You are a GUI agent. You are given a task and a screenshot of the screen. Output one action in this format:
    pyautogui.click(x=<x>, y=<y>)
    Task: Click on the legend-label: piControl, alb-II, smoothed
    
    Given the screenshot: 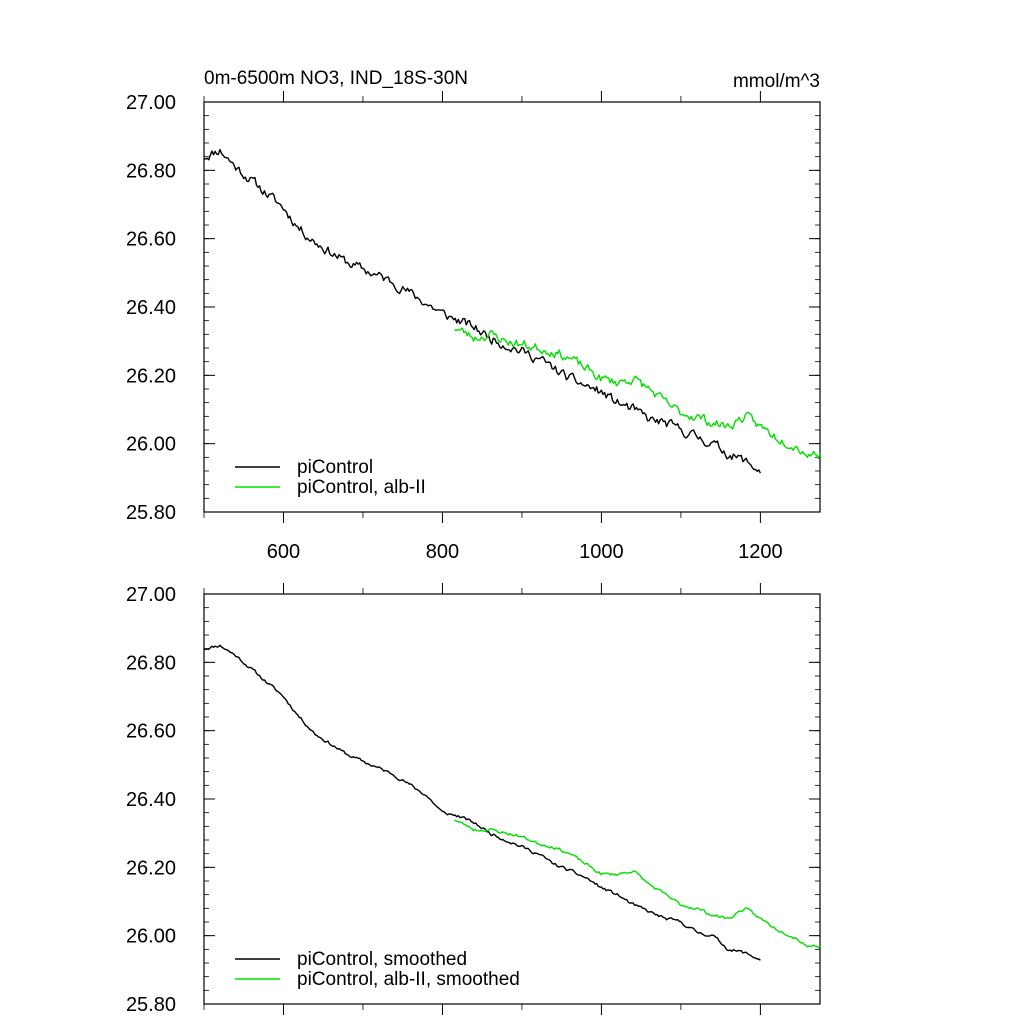 What is the action you would take?
    pyautogui.click(x=408, y=979)
    